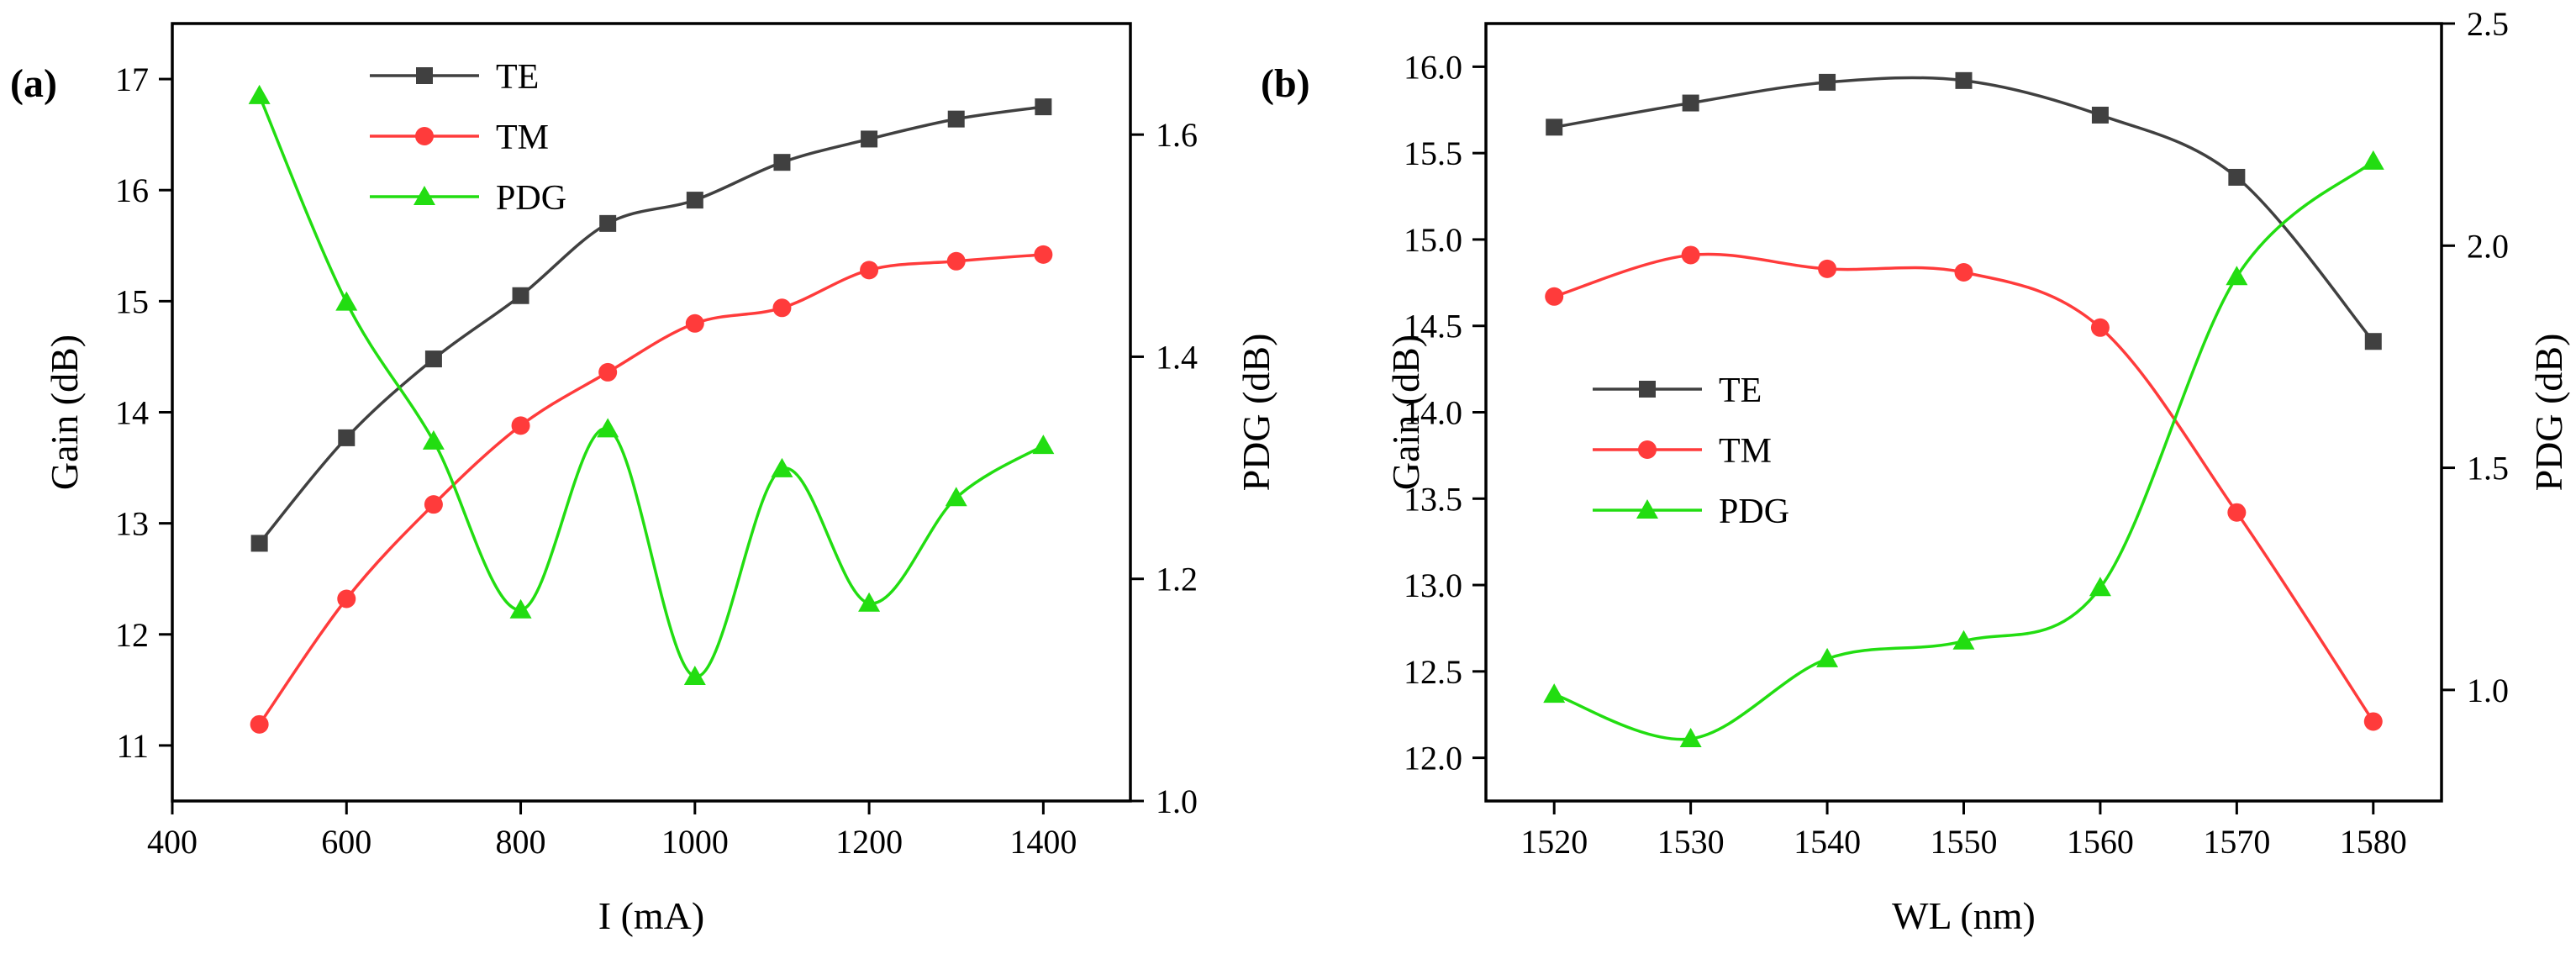  Describe the element at coordinates (1177, 135) in the screenshot. I see `panel-a-y2-tick-label: 1.6` at that location.